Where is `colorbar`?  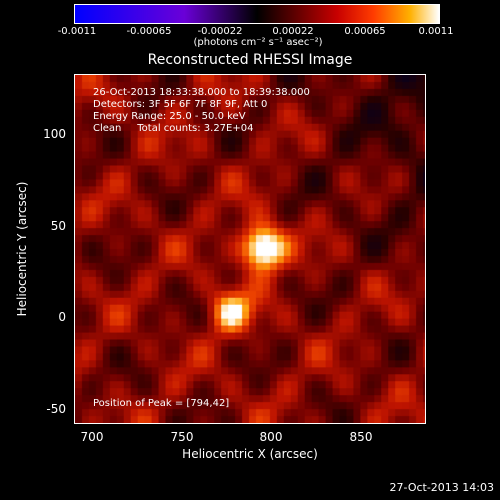
colorbar is located at coordinates (257, 14).